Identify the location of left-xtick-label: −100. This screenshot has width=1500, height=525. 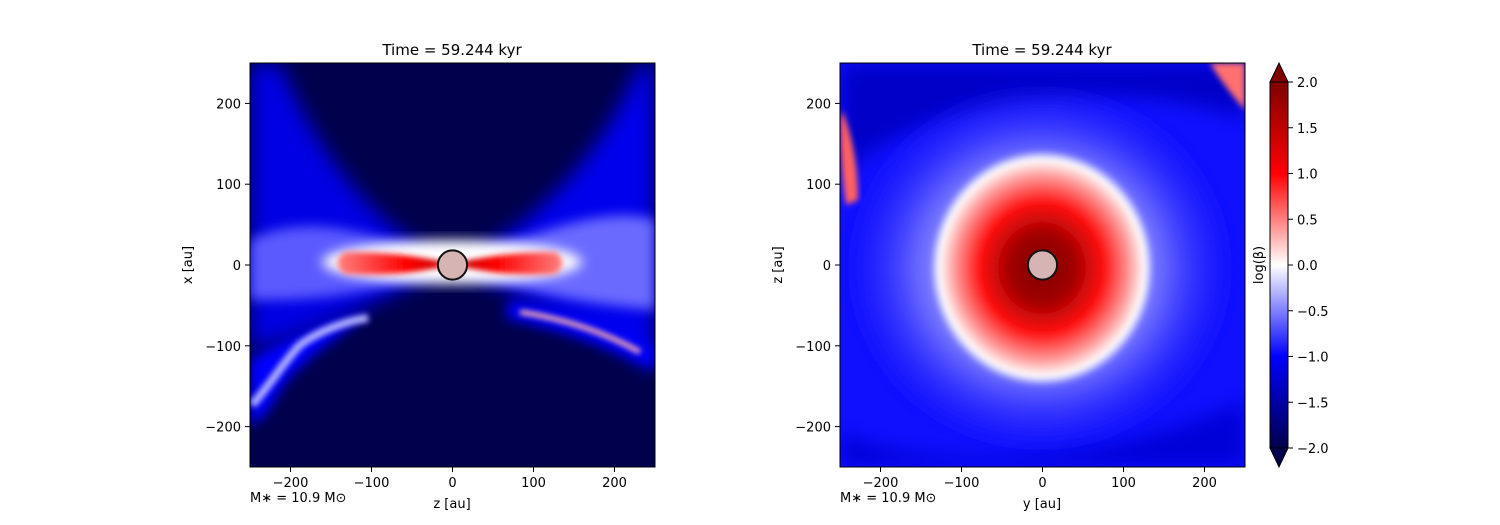
(372, 483).